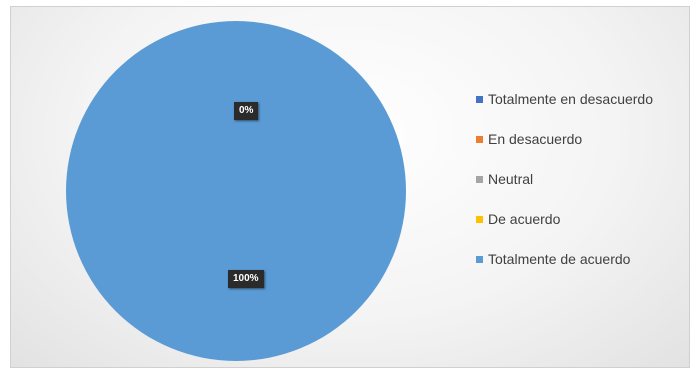 This screenshot has width=700, height=378. I want to click on legend-item-totalmente-en-desacuerdo: Totalmente en desacuerdo, so click(586, 99).